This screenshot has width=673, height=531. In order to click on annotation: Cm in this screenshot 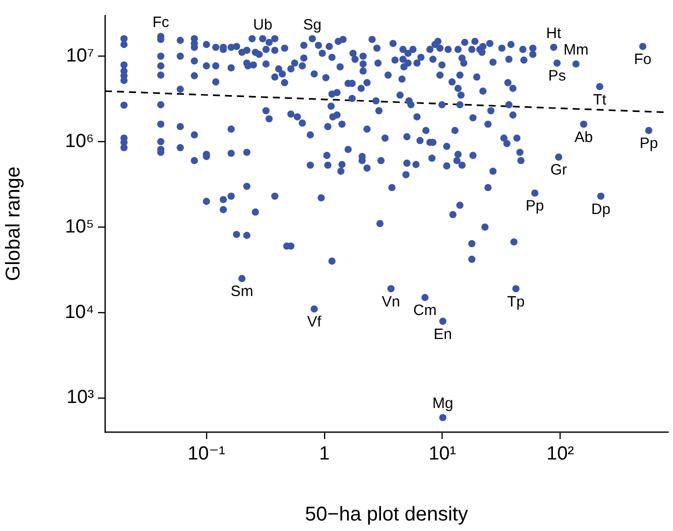, I will do `click(425, 311)`.